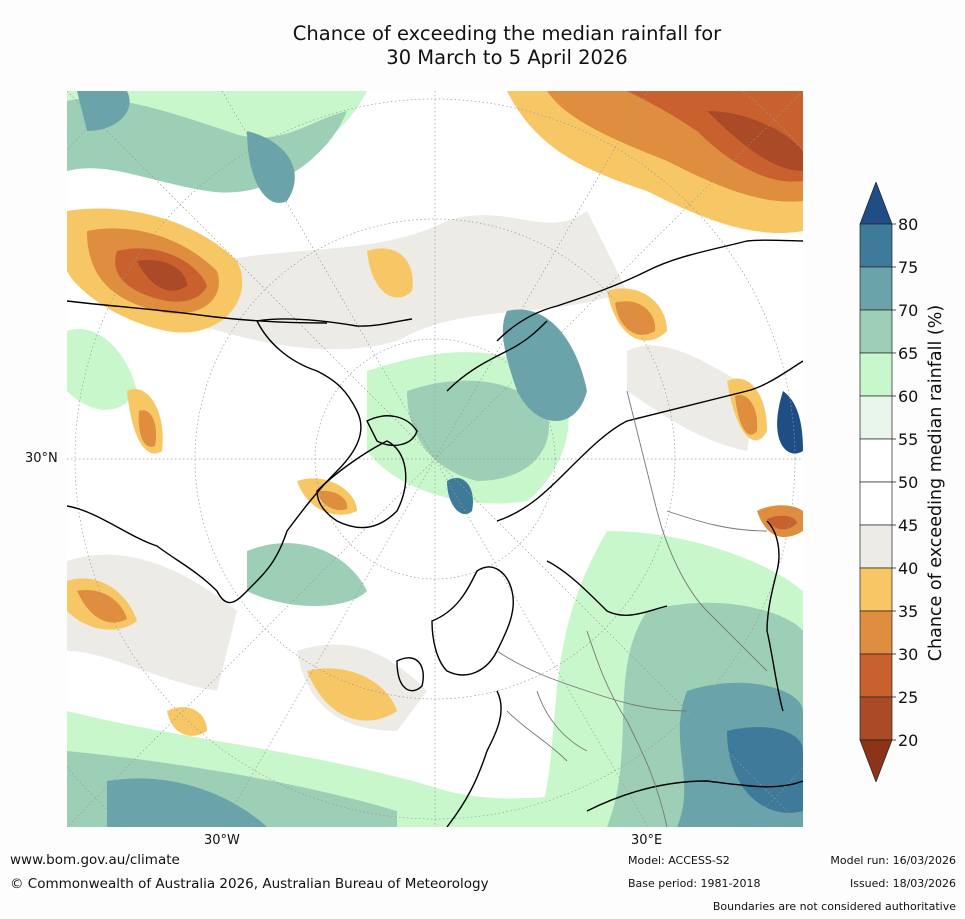 Image resolution: width=965 pixels, height=919 pixels. I want to click on latitude-label-30n: 30°N, so click(41, 458).